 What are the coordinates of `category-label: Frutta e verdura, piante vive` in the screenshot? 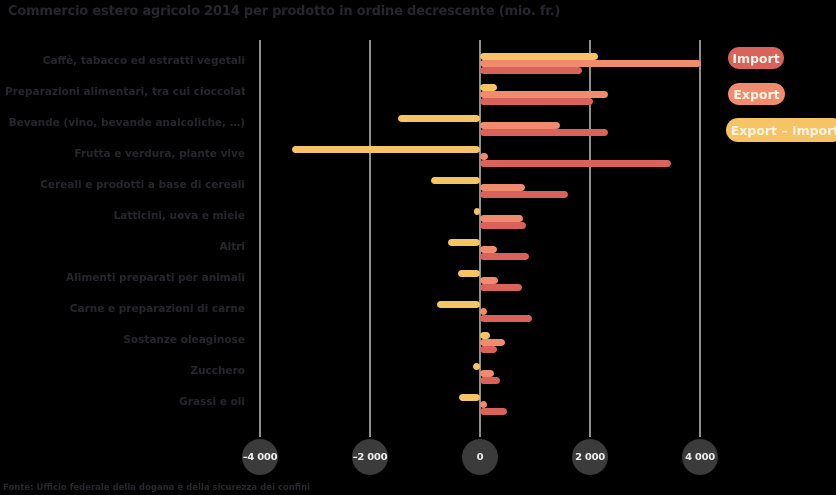 It's located at (159, 154).